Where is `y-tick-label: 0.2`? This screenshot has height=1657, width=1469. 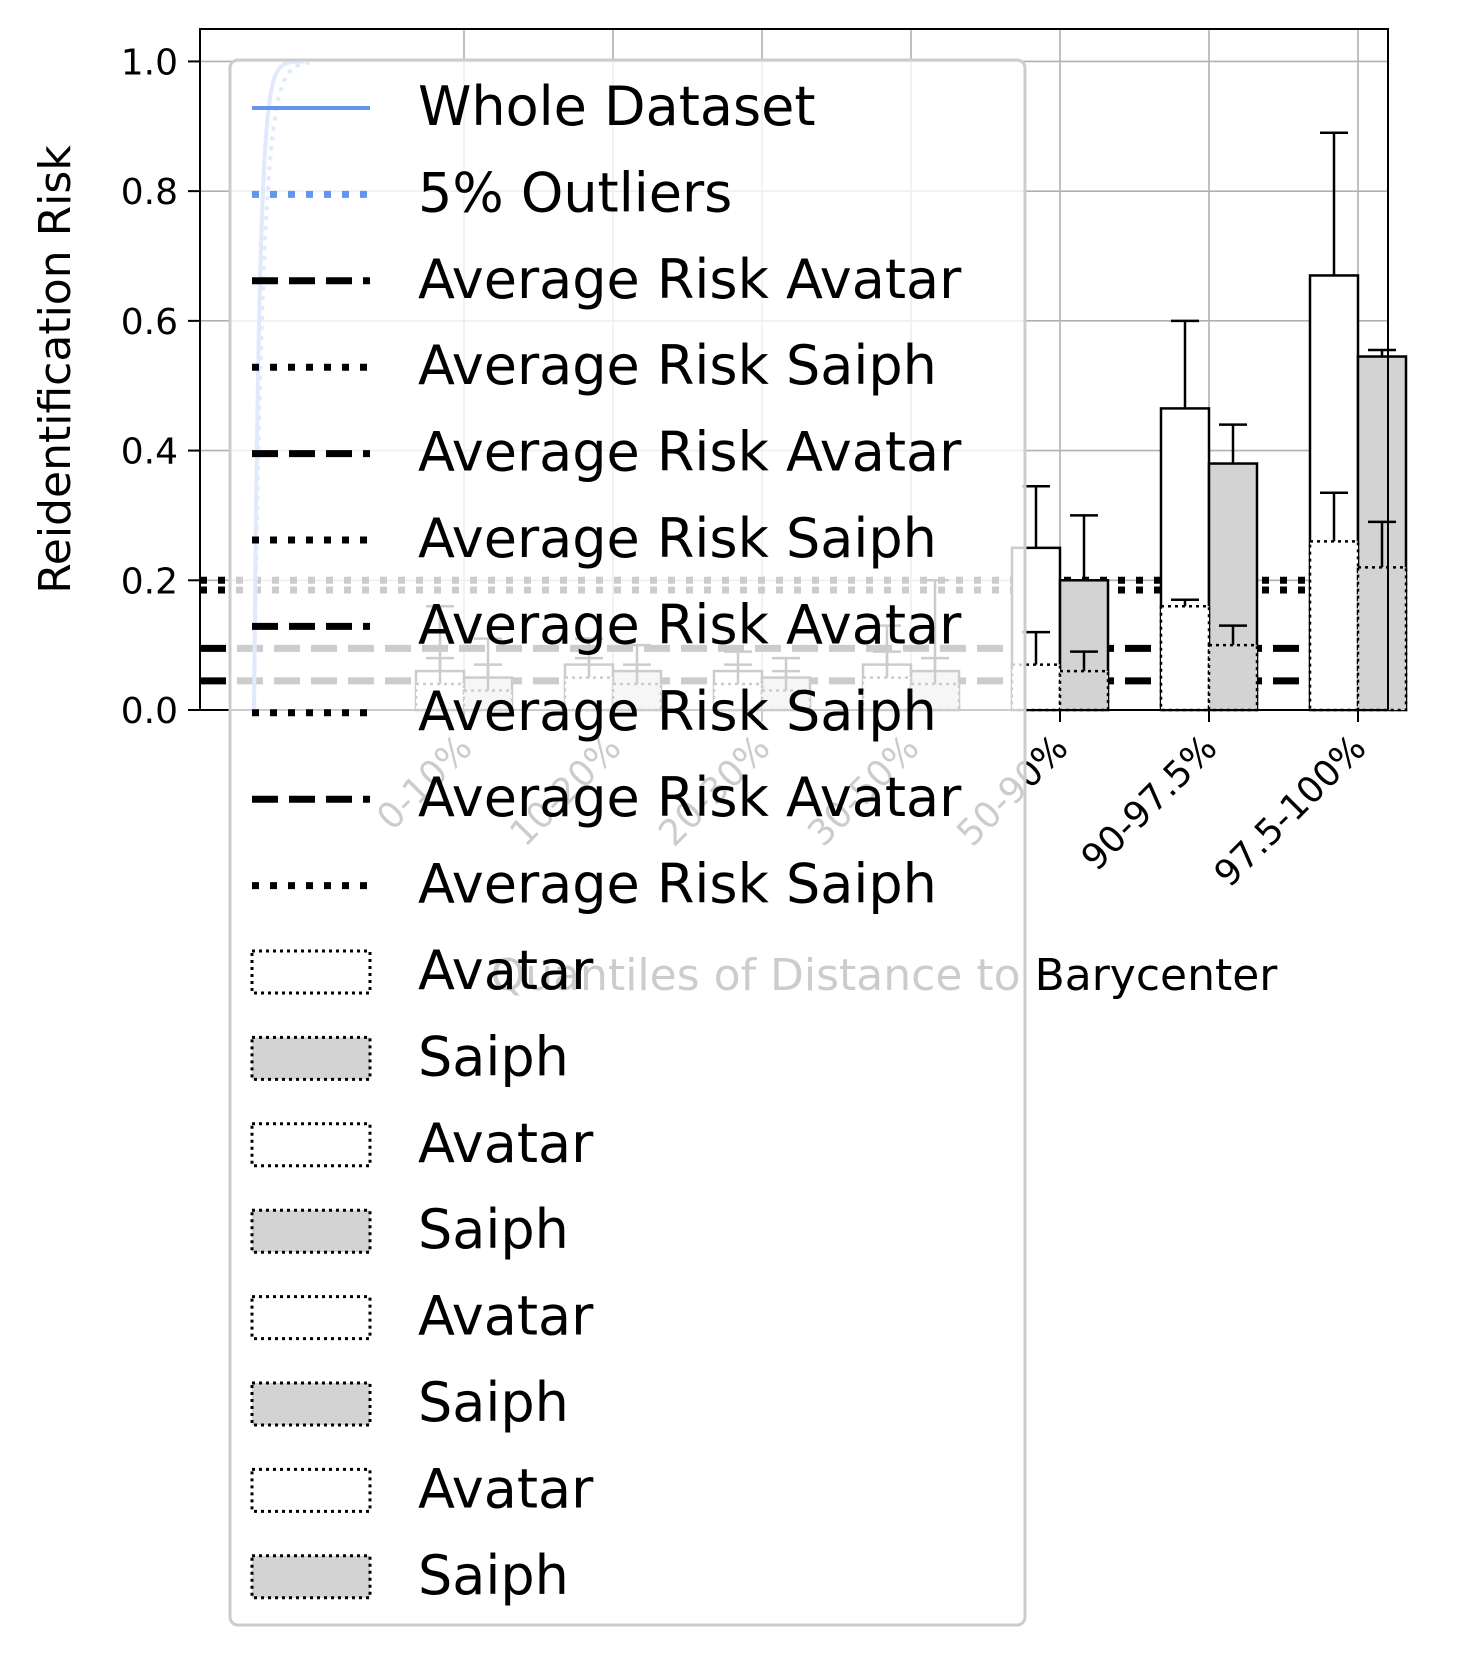 y-tick-label: 0.2 is located at coordinates (149, 581).